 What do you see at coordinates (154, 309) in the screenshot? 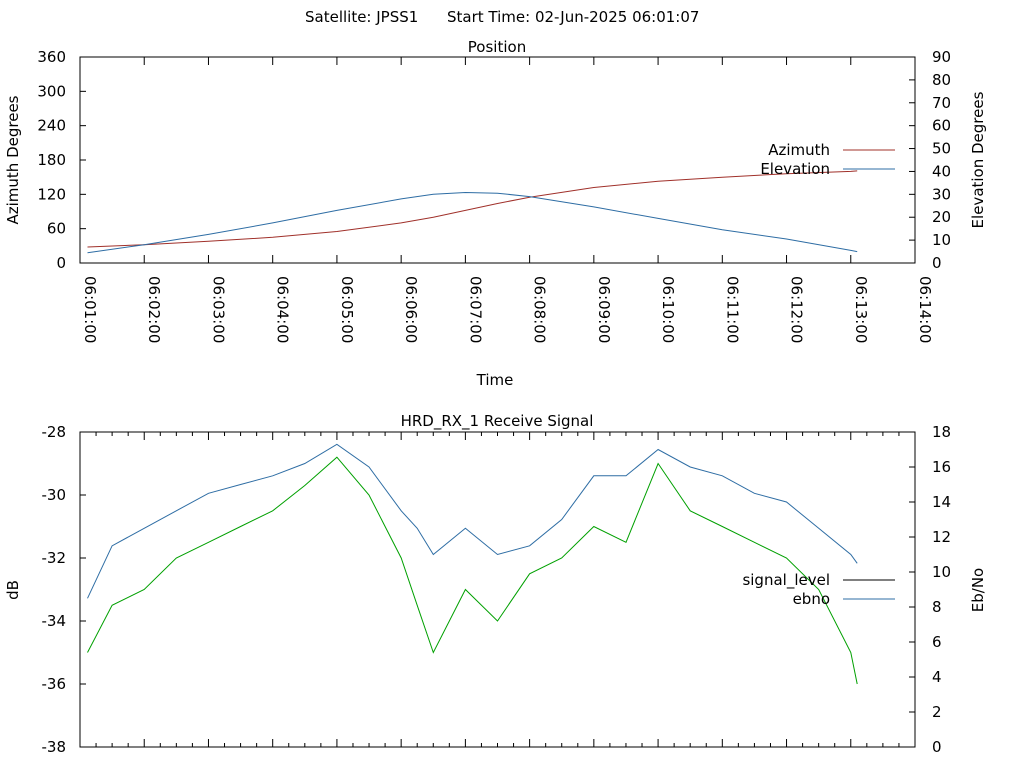
I see `x-tick-label: 06:02:00` at bounding box center [154, 309].